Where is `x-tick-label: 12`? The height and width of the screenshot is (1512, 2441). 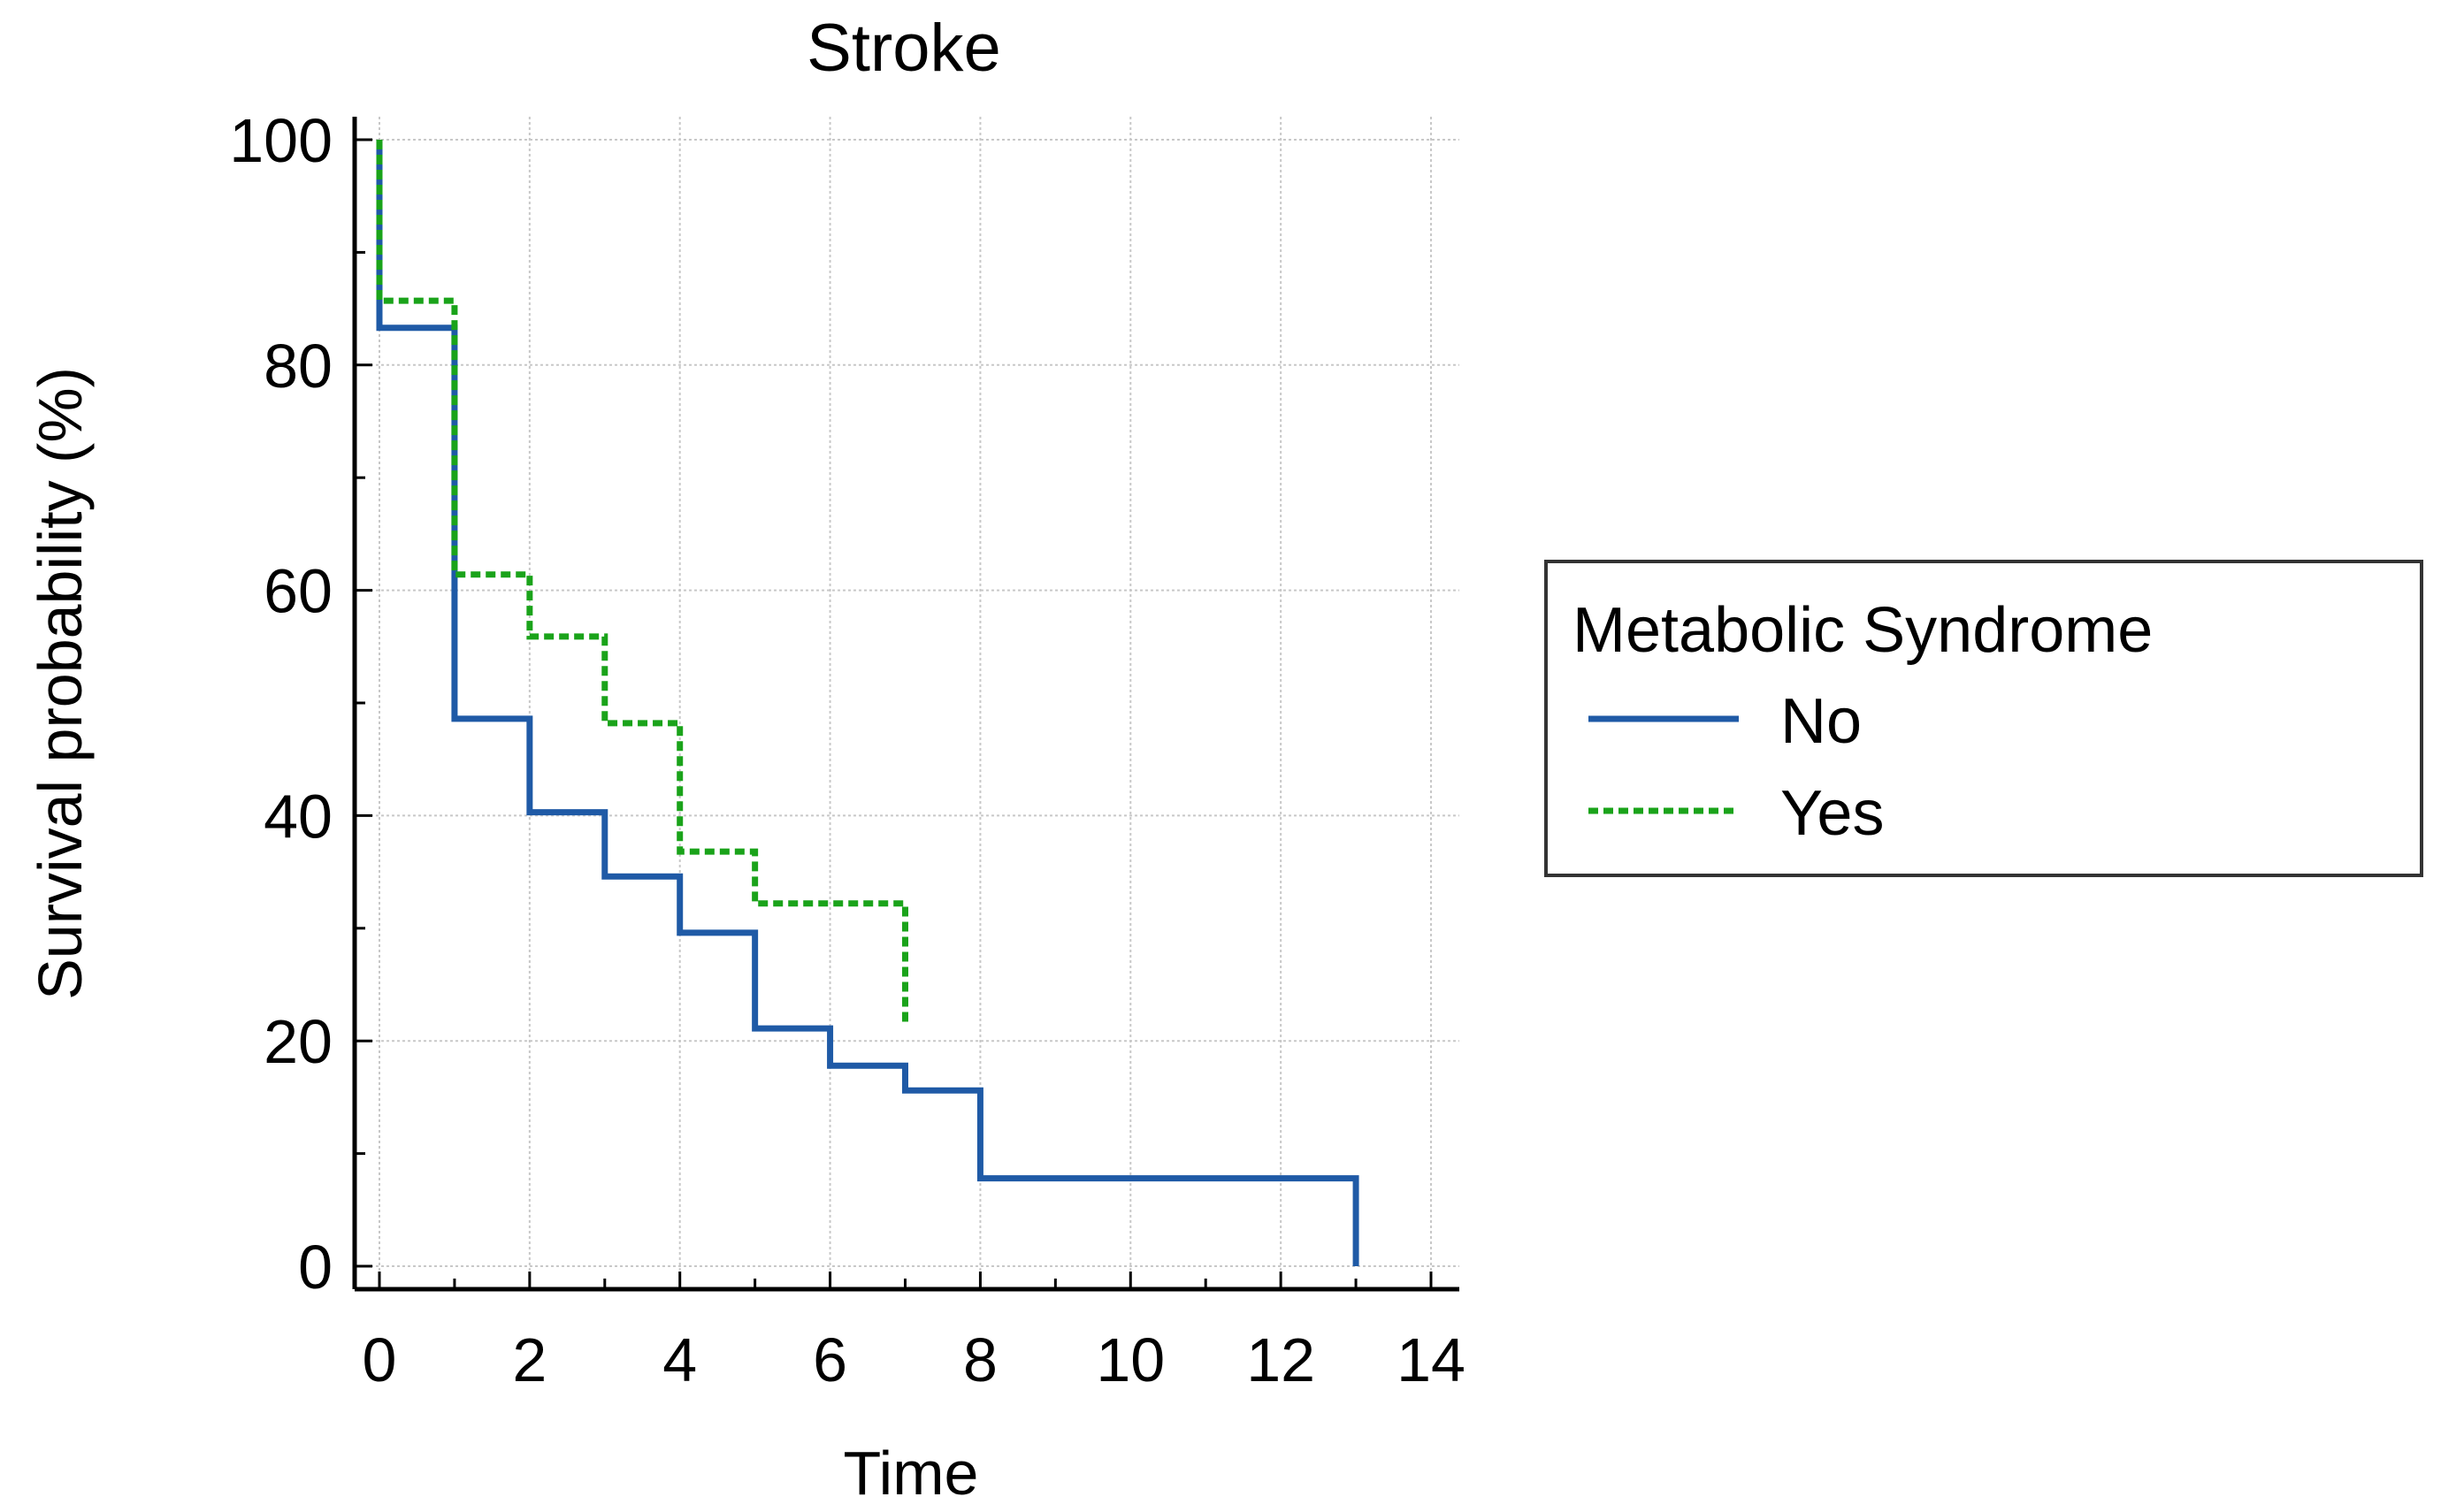
x-tick-label: 12 is located at coordinates (1280, 1359).